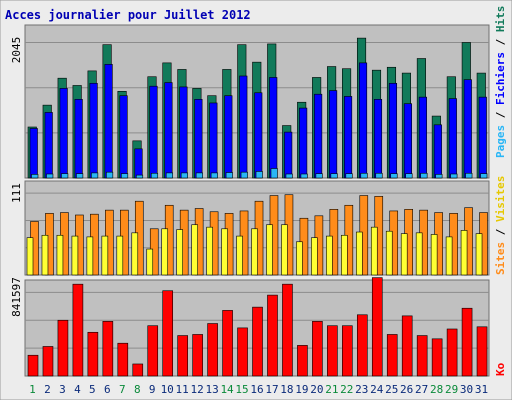  I want to click on svg-text: Ko, so click(500, 369).